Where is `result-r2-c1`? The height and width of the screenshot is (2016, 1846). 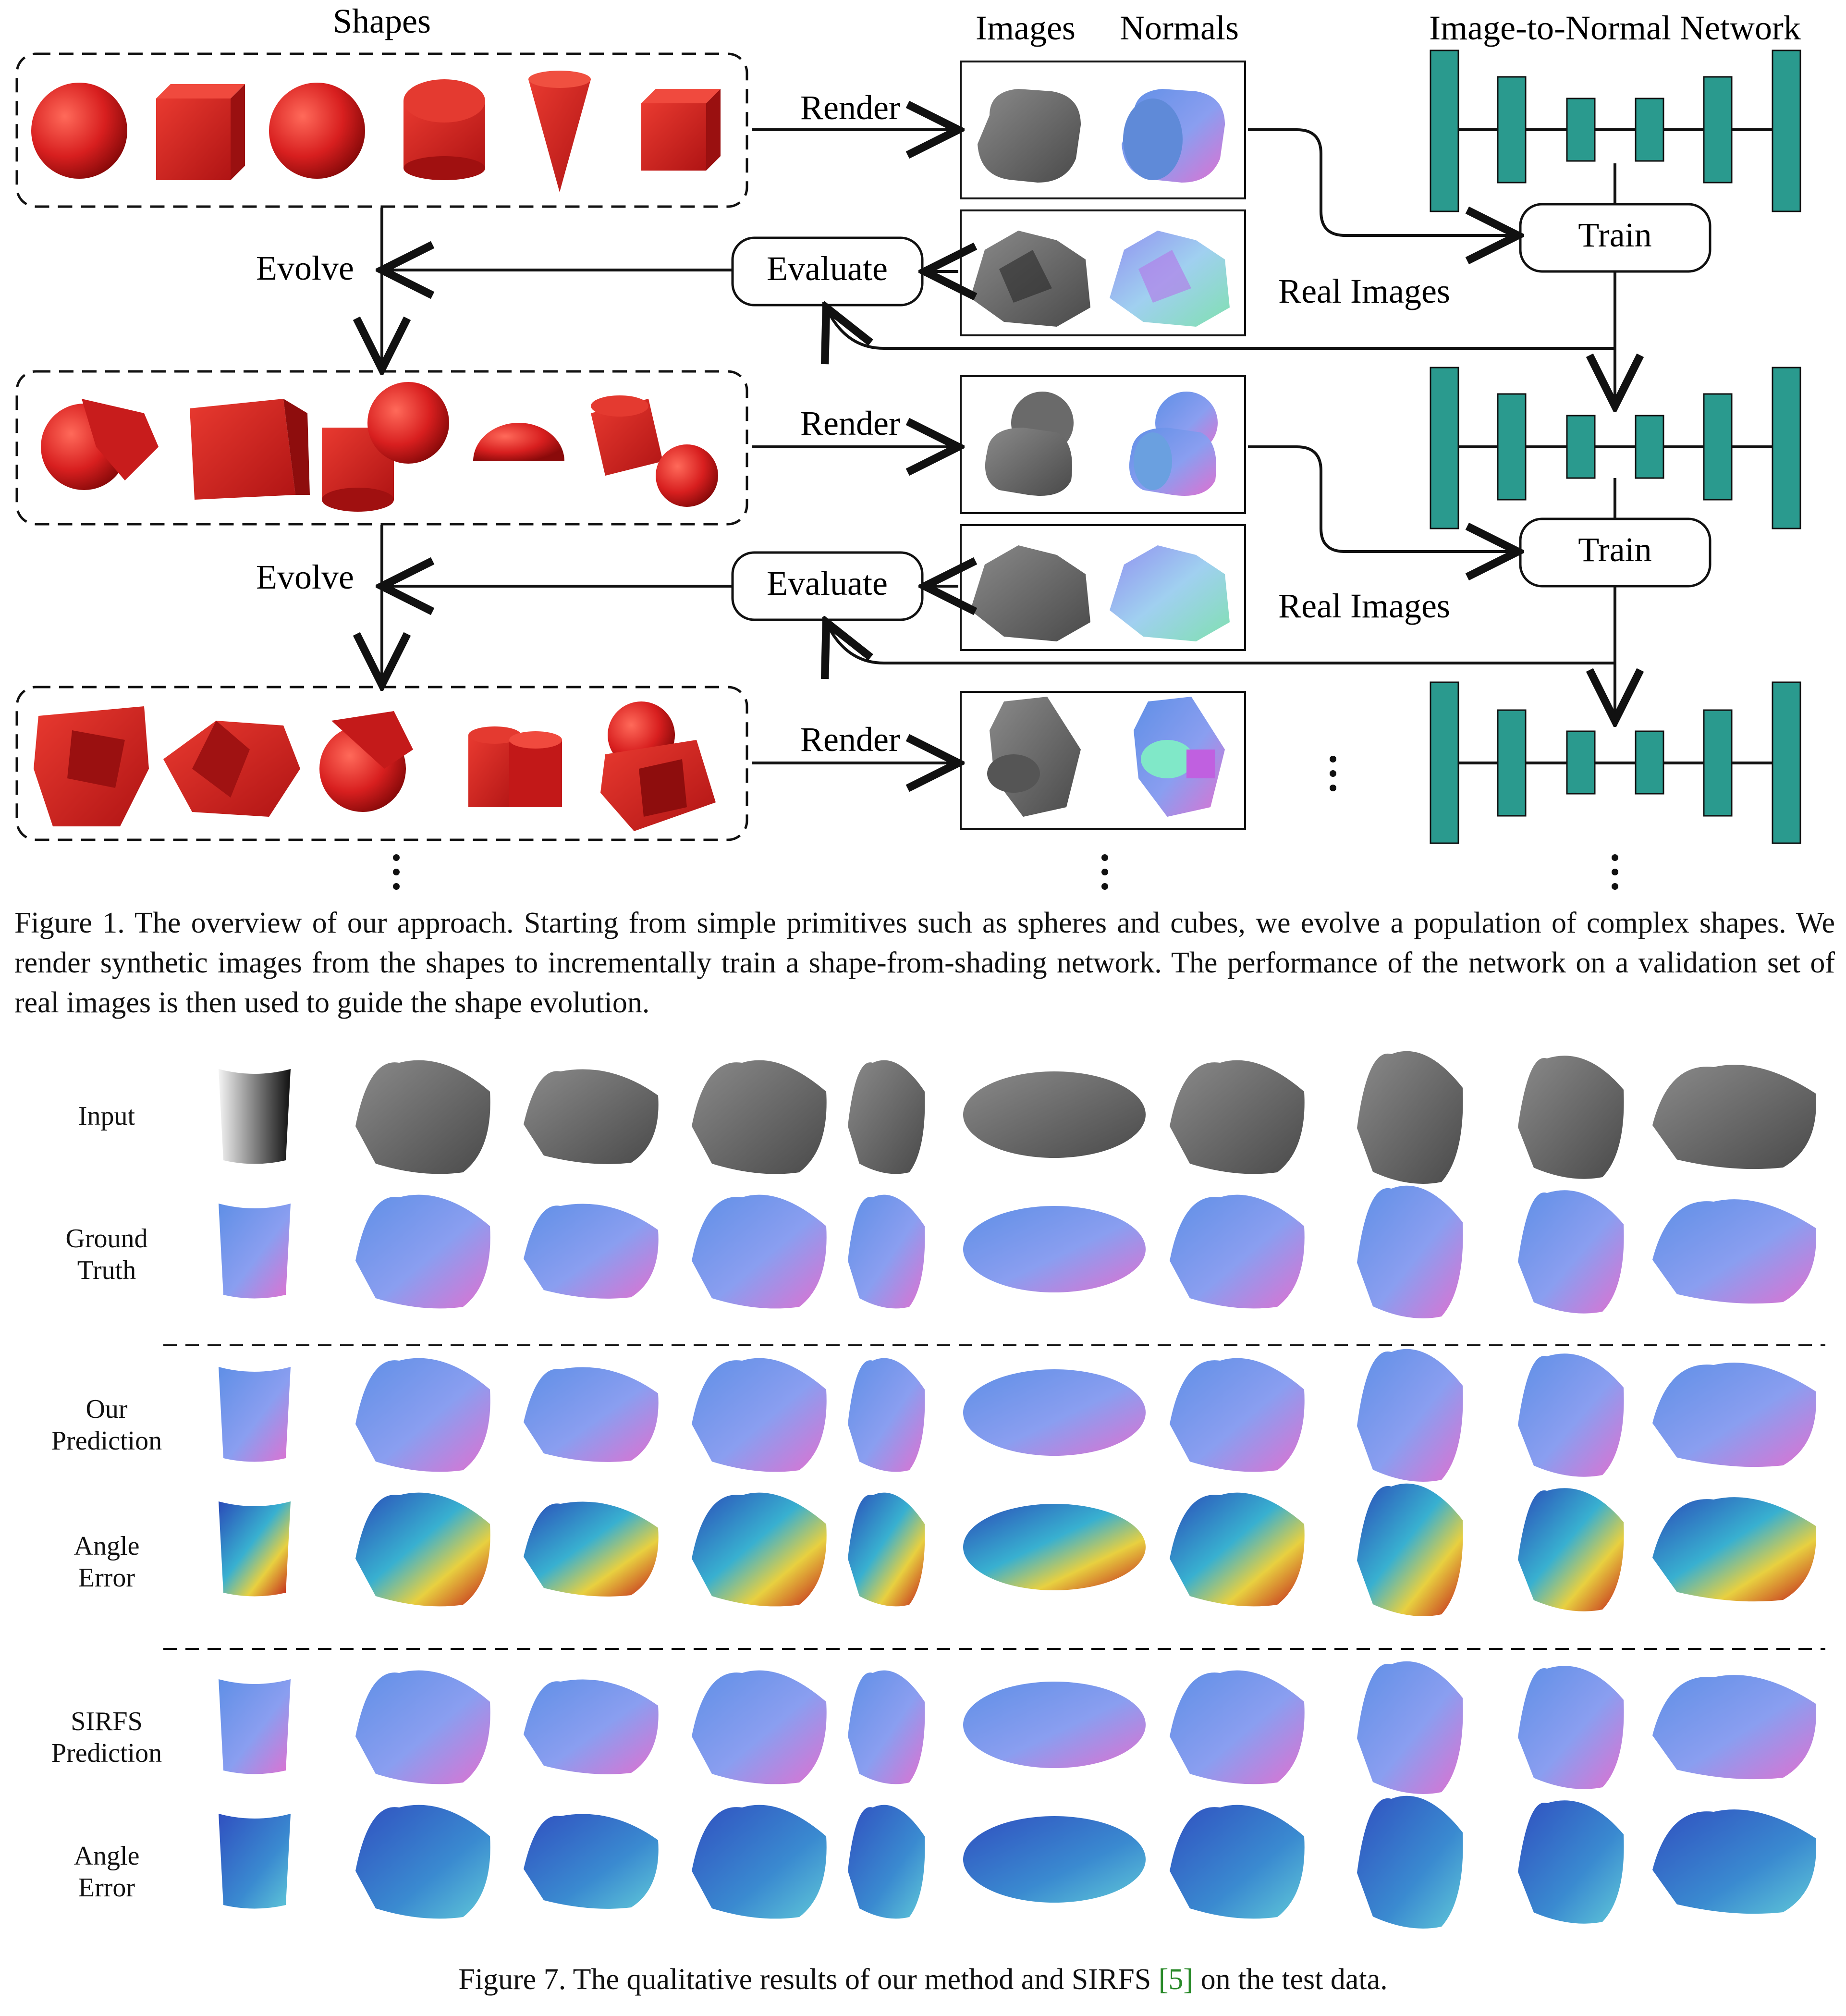
result-r2-c1 is located at coordinates (255, 1251).